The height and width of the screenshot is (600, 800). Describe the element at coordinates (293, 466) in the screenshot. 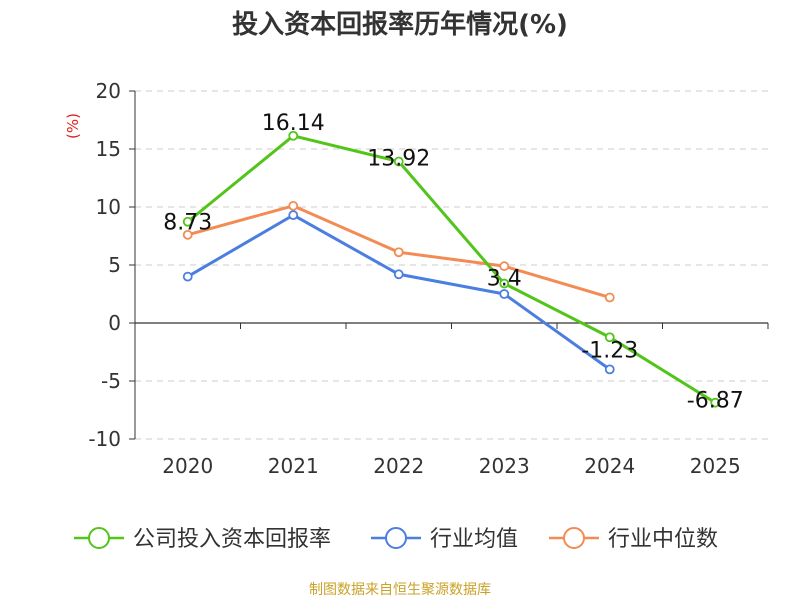

I see `x-tick-label: 2021` at that location.